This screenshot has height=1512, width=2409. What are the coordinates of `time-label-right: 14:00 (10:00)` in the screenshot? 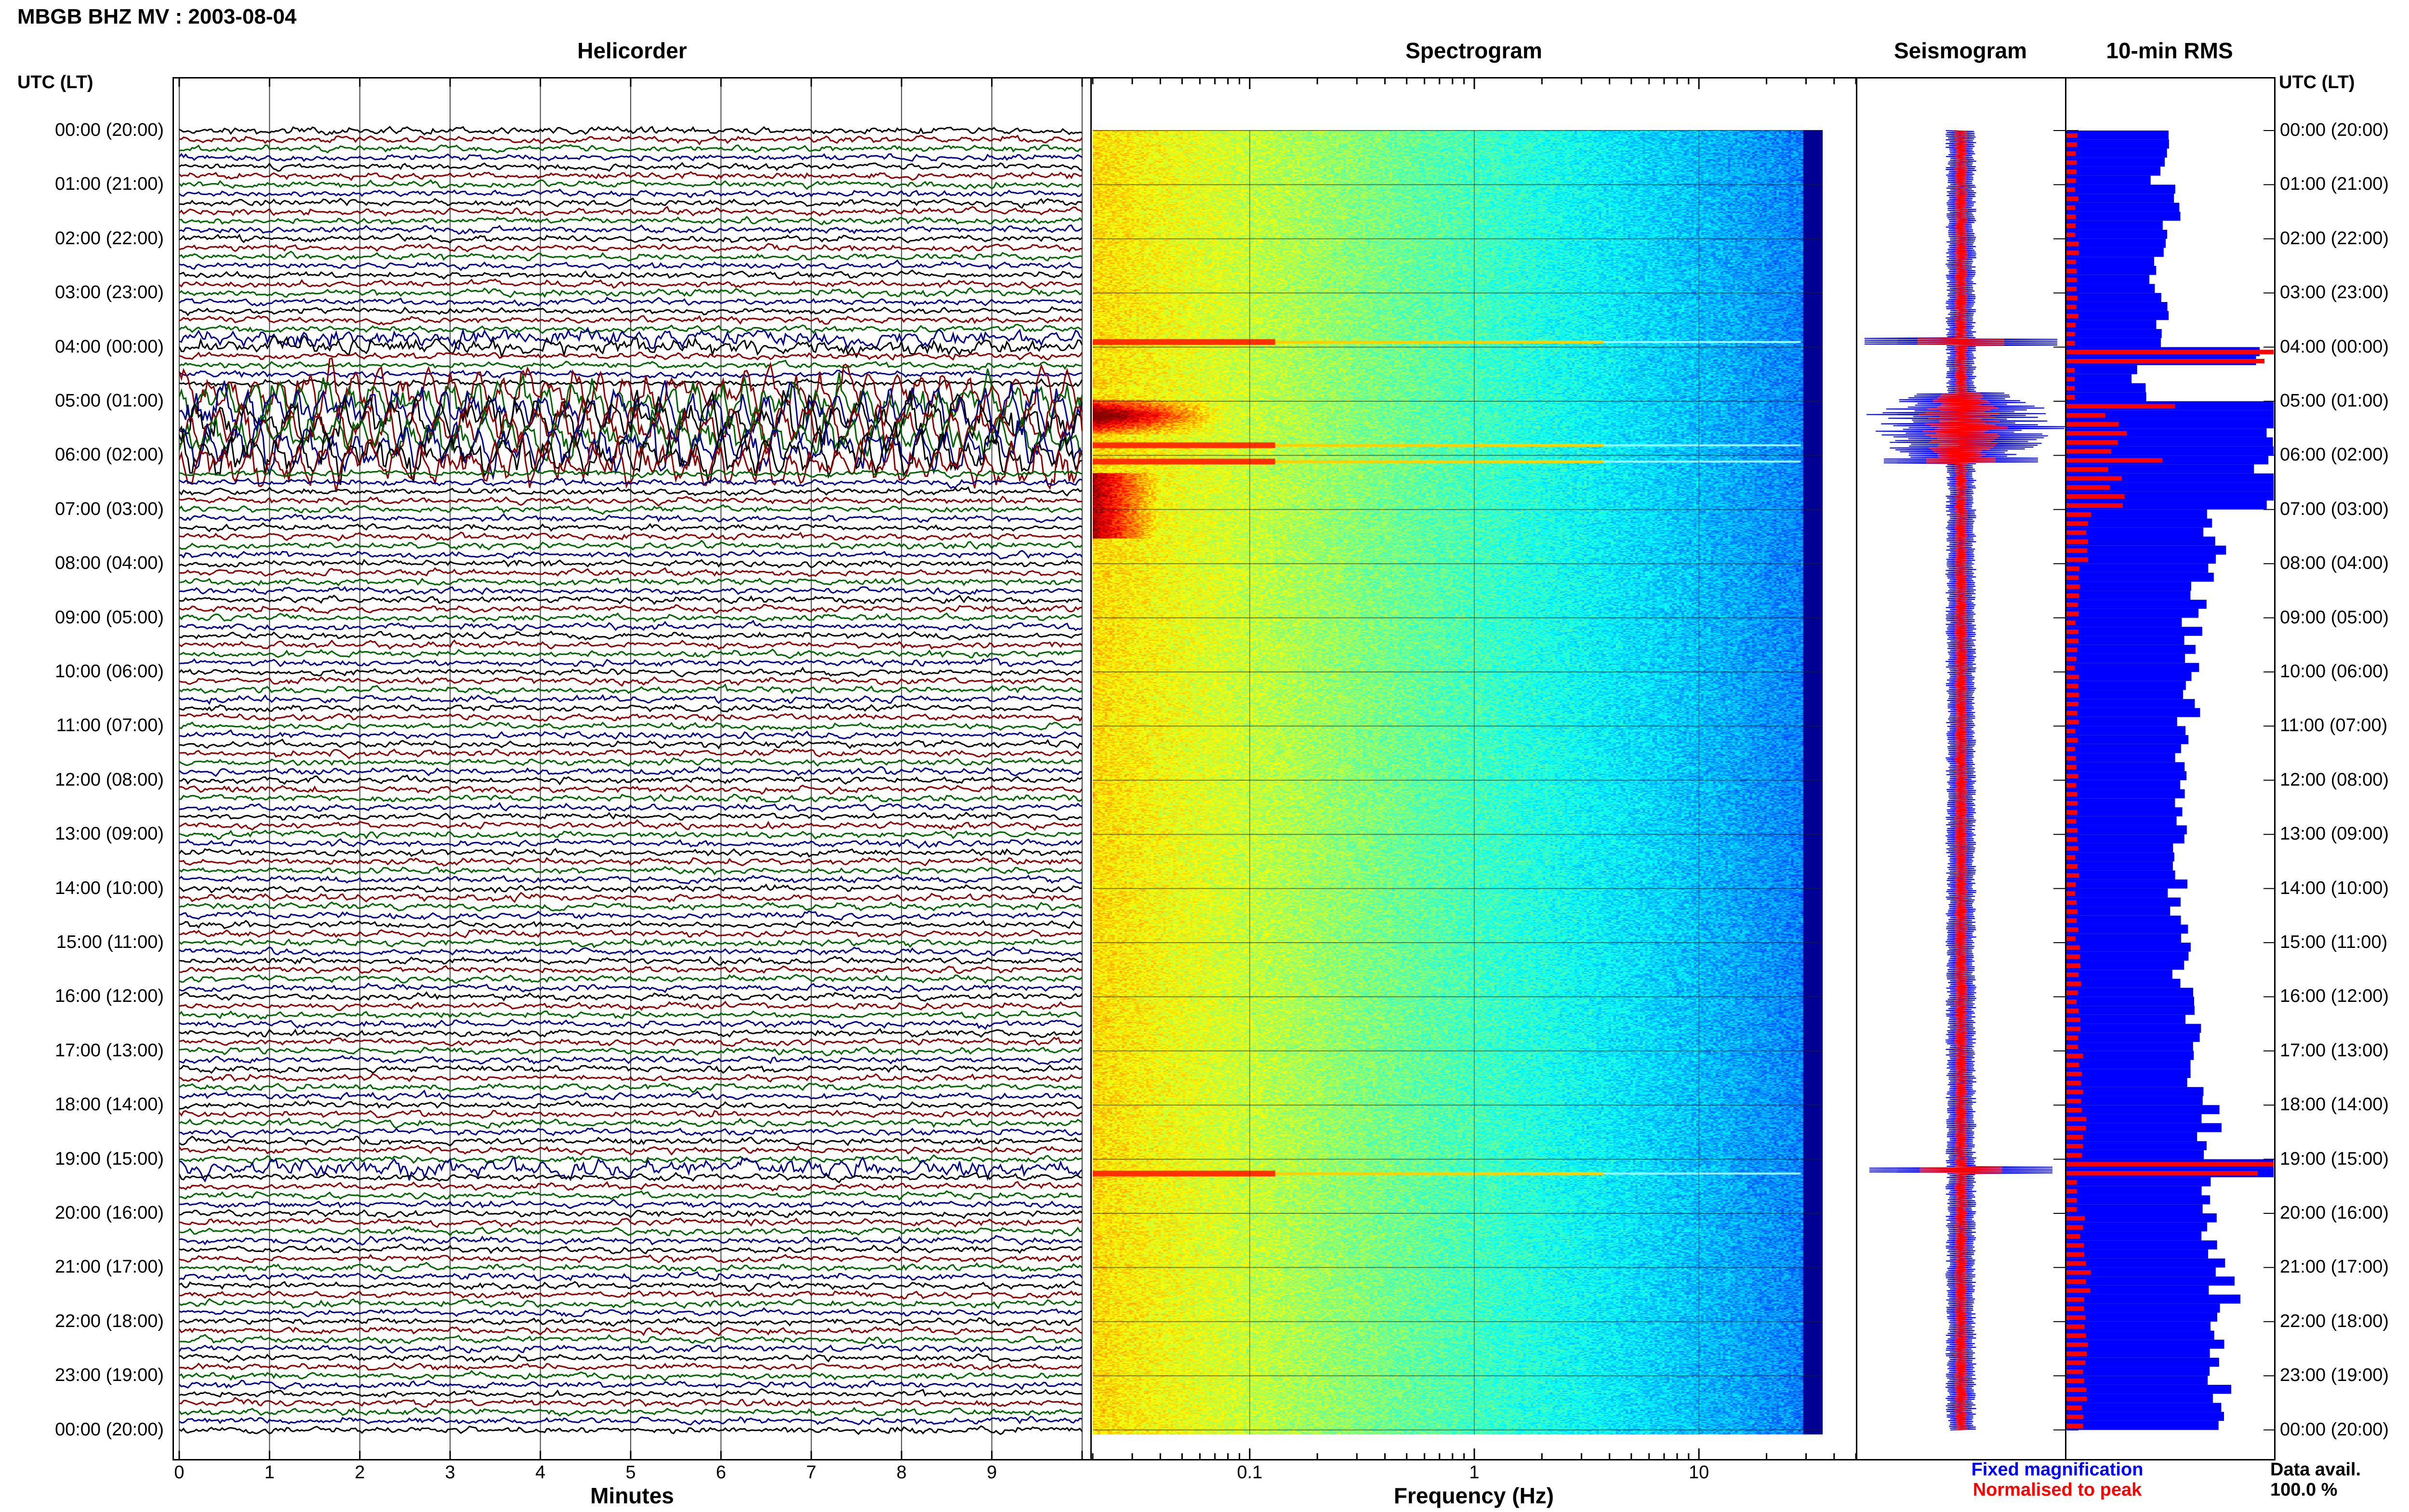 It's located at (2334, 888).